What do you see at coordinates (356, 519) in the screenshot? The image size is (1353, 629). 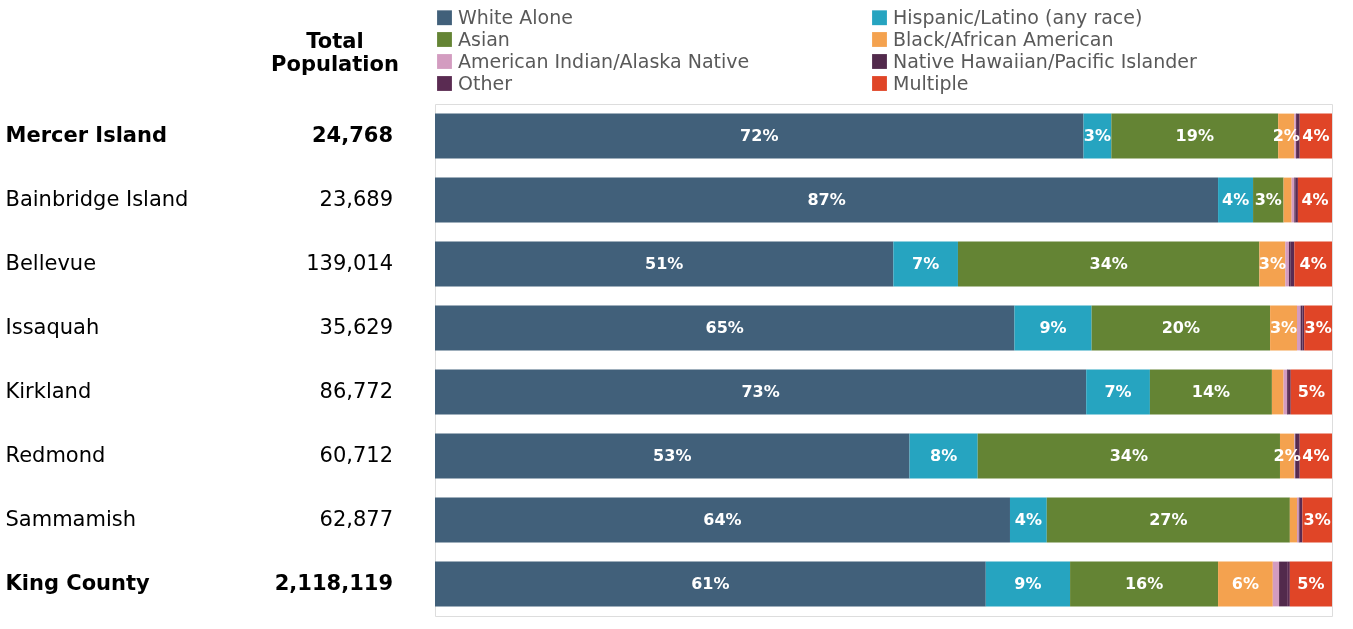 I see `text: 62,877` at bounding box center [356, 519].